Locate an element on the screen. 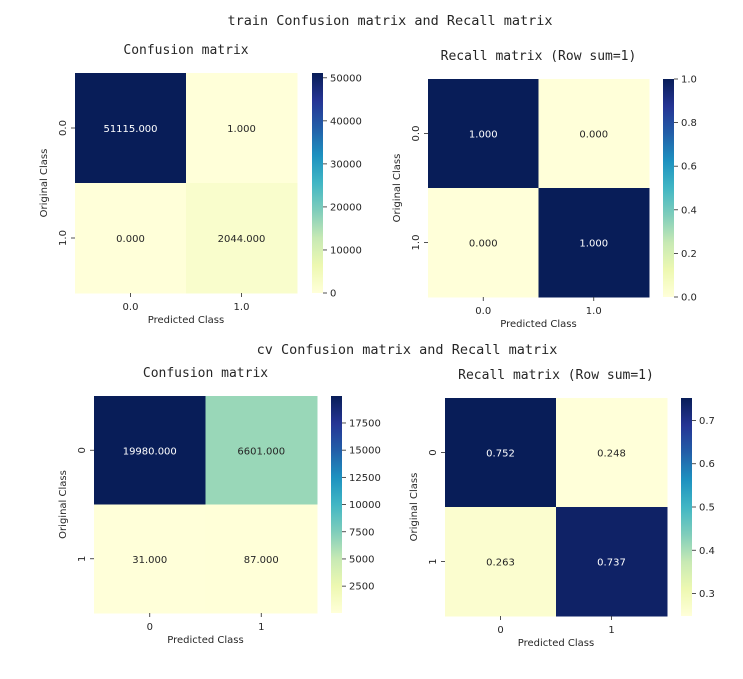  colorbar-tick-label: 50000 is located at coordinates (346, 78).